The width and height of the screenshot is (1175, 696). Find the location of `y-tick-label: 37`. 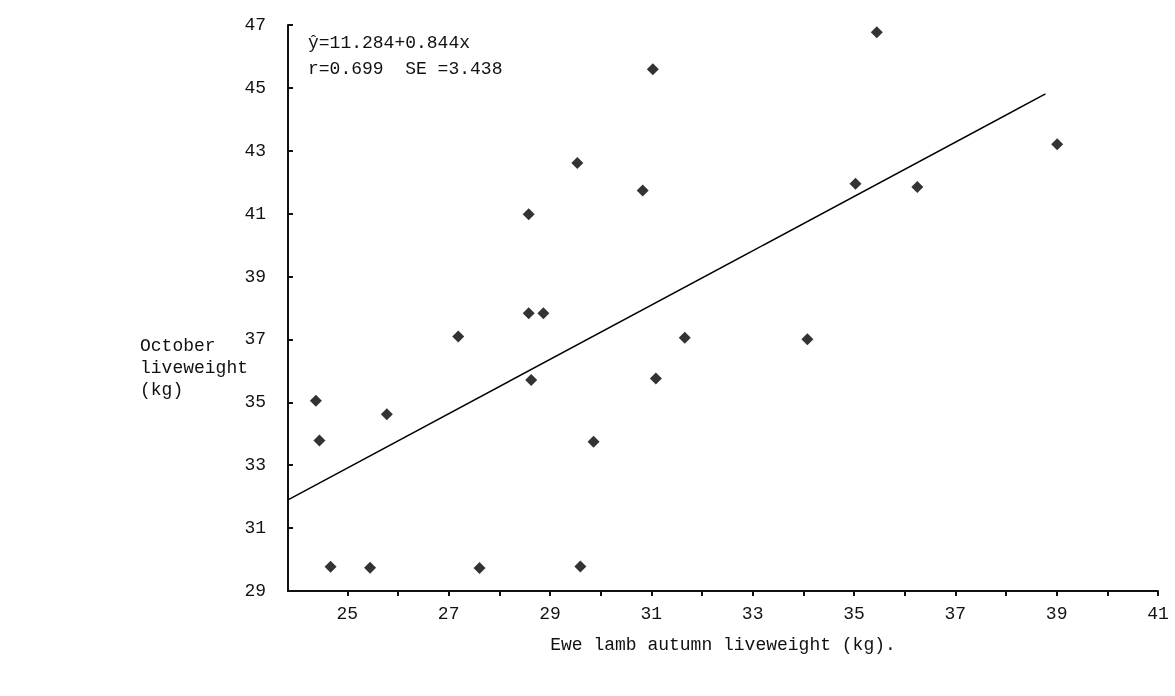

y-tick-label: 37 is located at coordinates (255, 339).